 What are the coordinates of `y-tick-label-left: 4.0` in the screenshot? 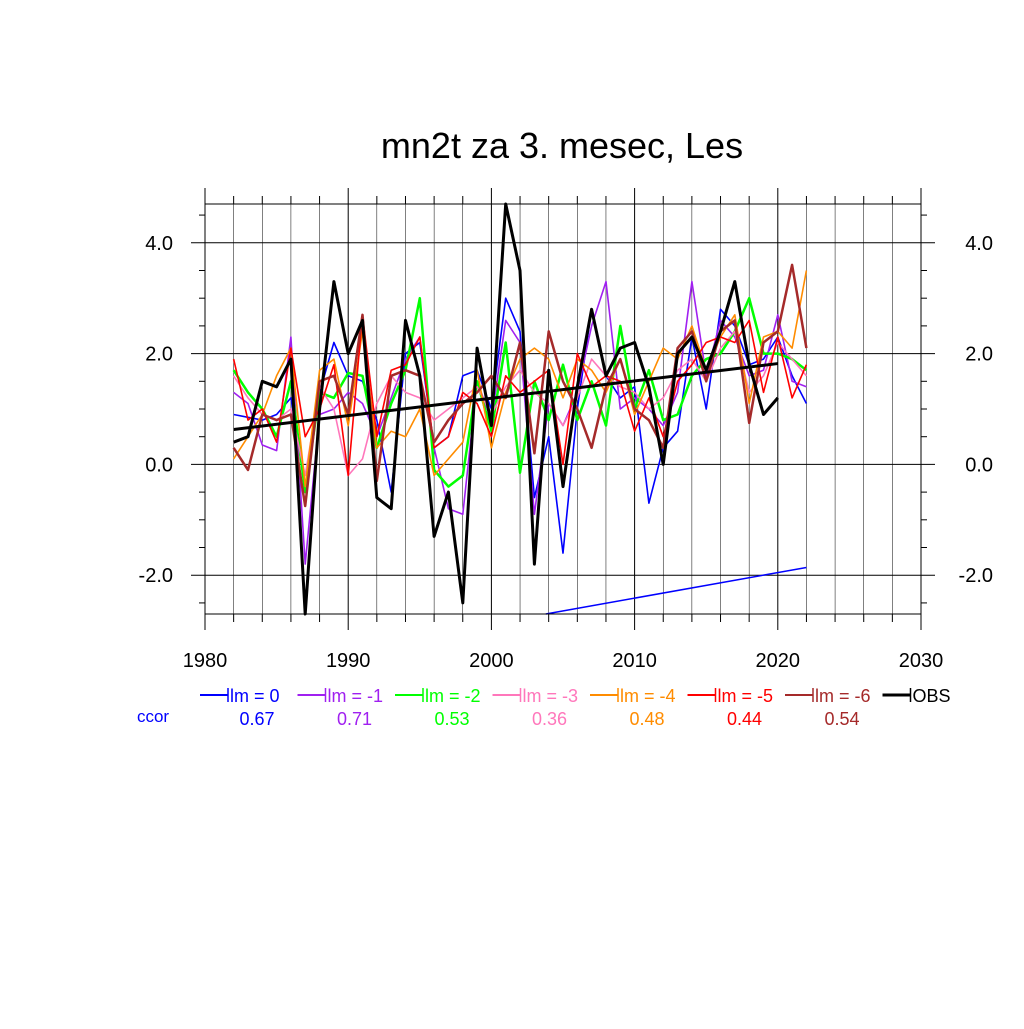 It's located at (159, 244).